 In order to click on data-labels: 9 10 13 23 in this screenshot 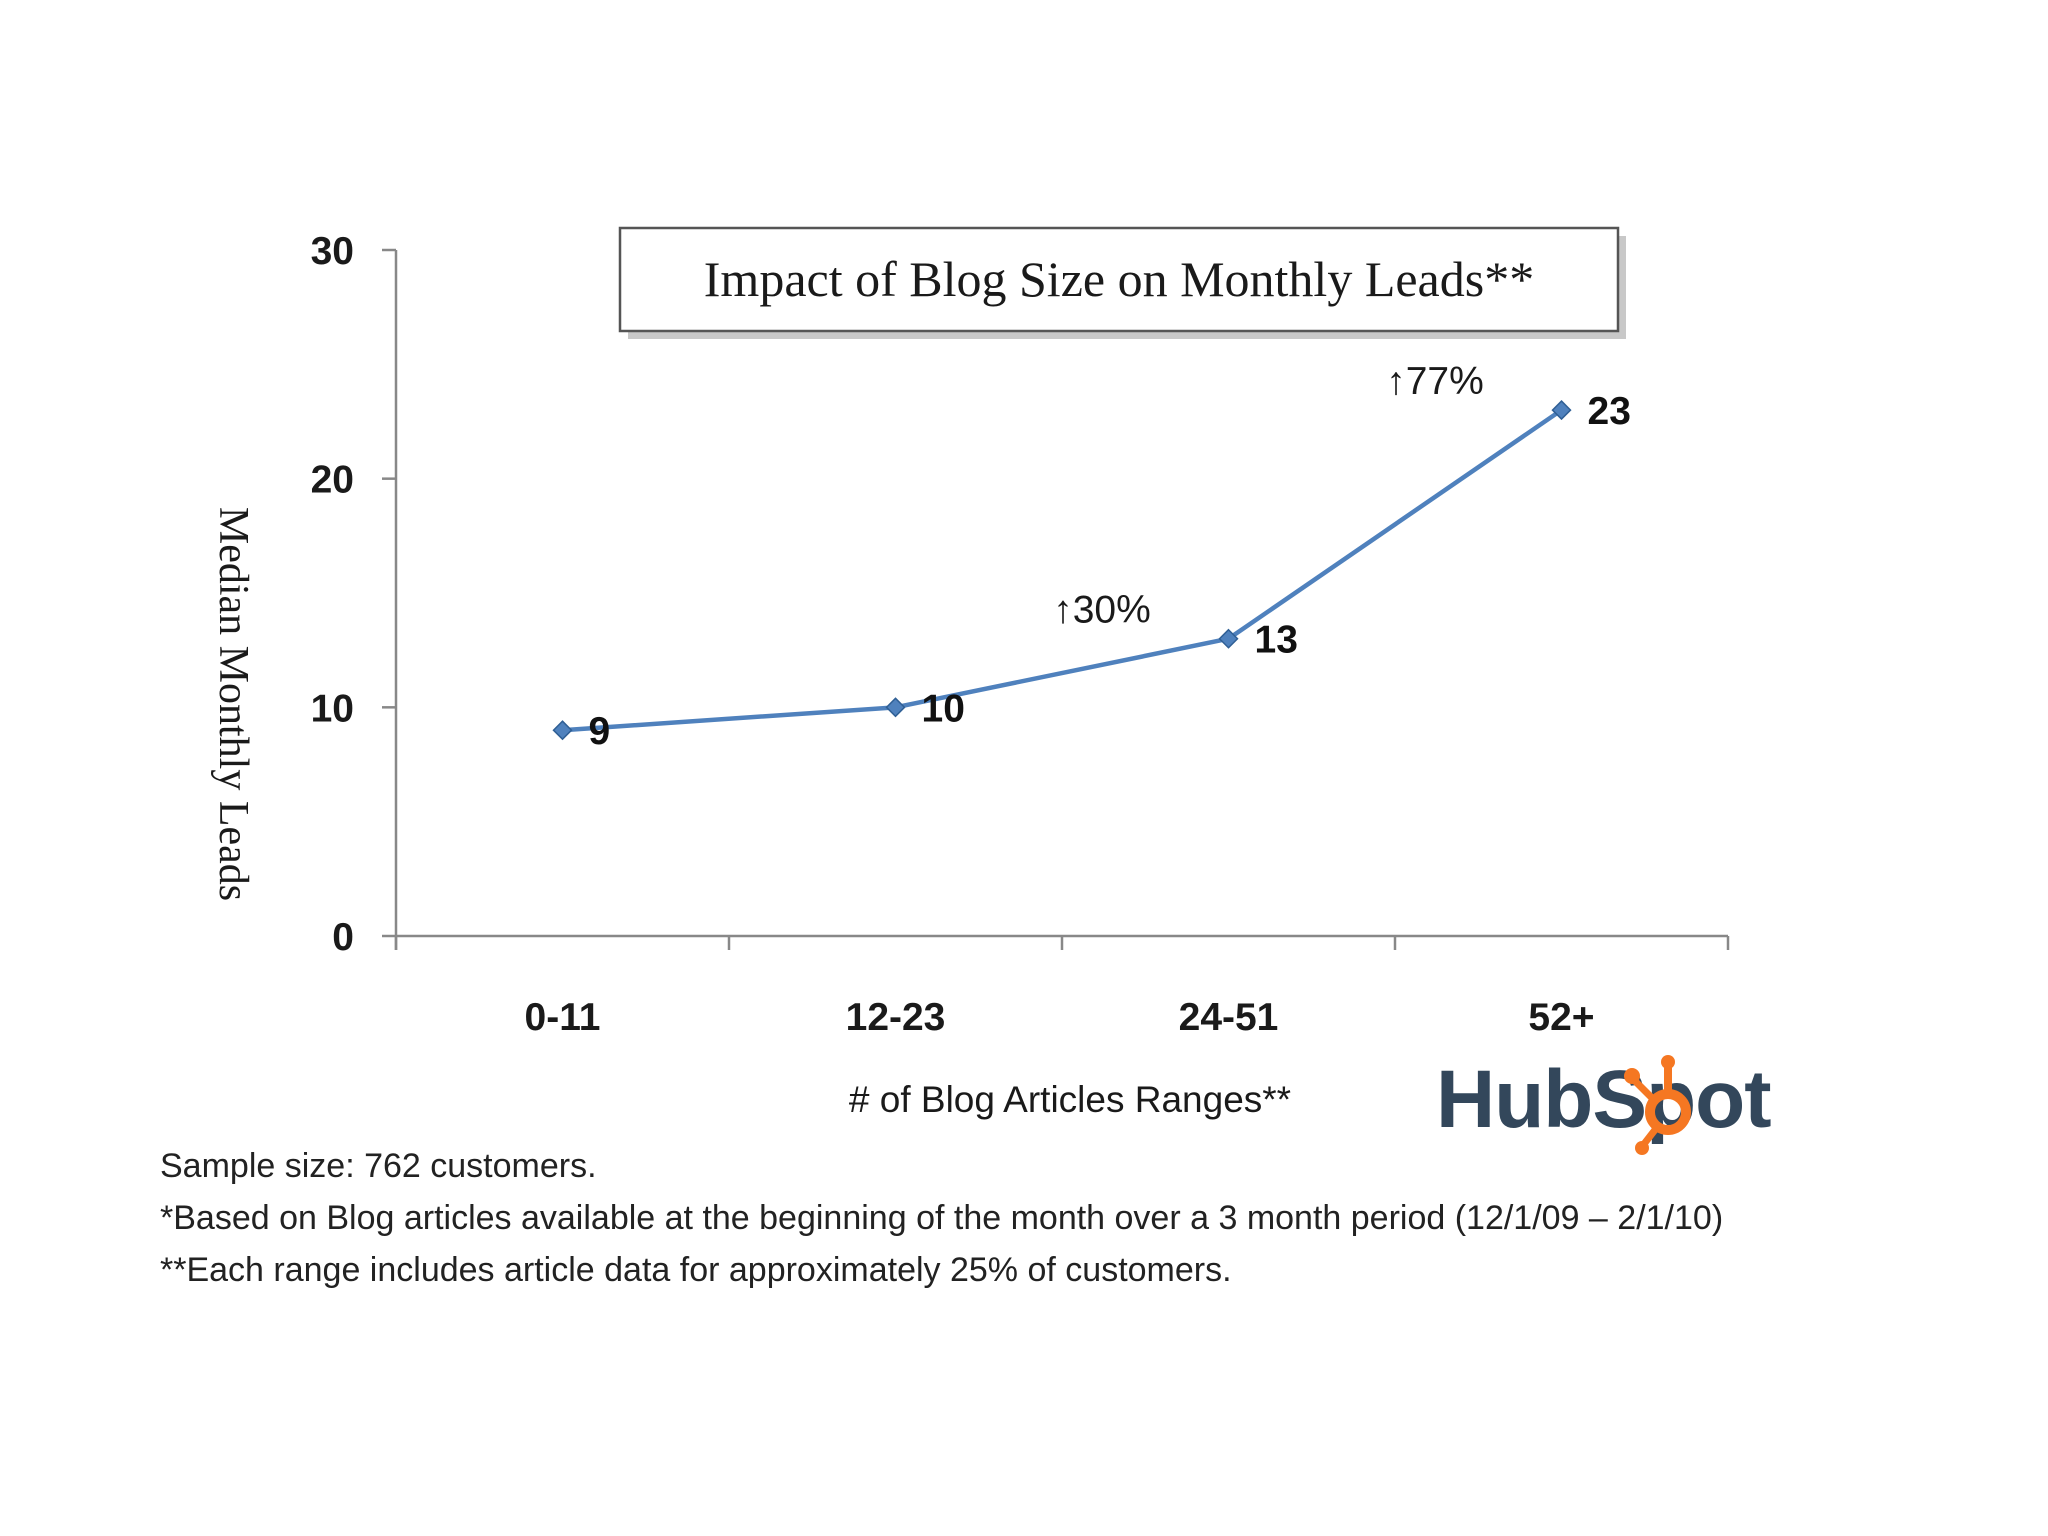, I will do `click(1110, 571)`.